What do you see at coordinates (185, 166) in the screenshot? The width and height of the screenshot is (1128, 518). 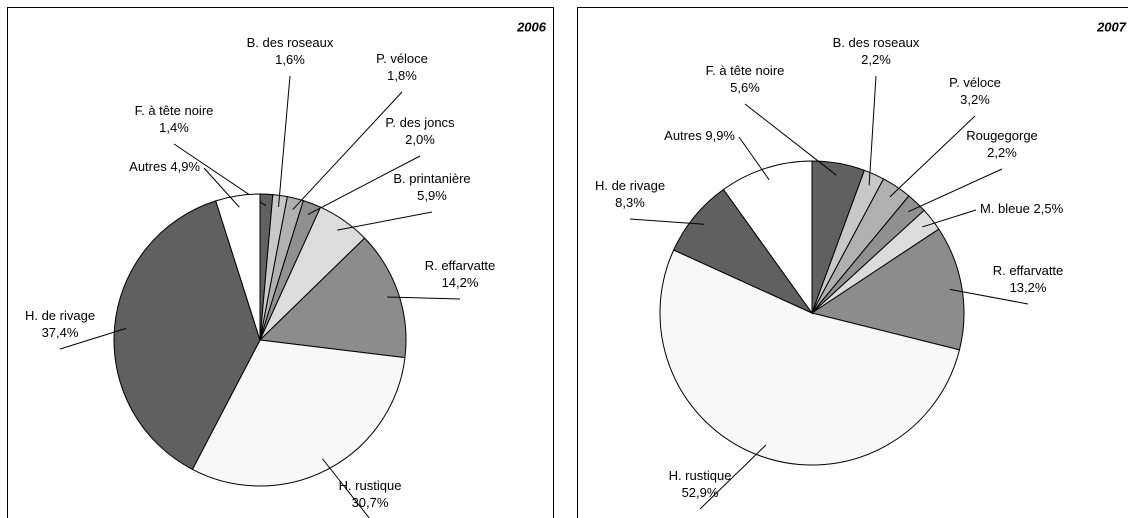 I see `label-value: 4,9%` at bounding box center [185, 166].